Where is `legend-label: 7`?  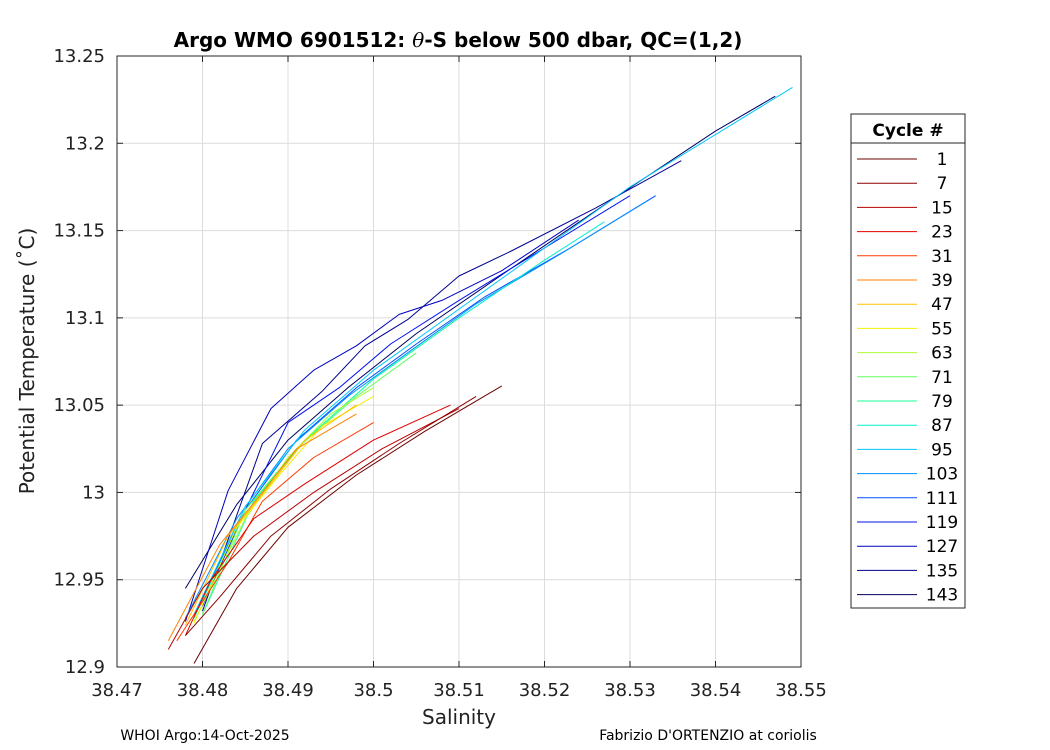
legend-label: 7 is located at coordinates (942, 184).